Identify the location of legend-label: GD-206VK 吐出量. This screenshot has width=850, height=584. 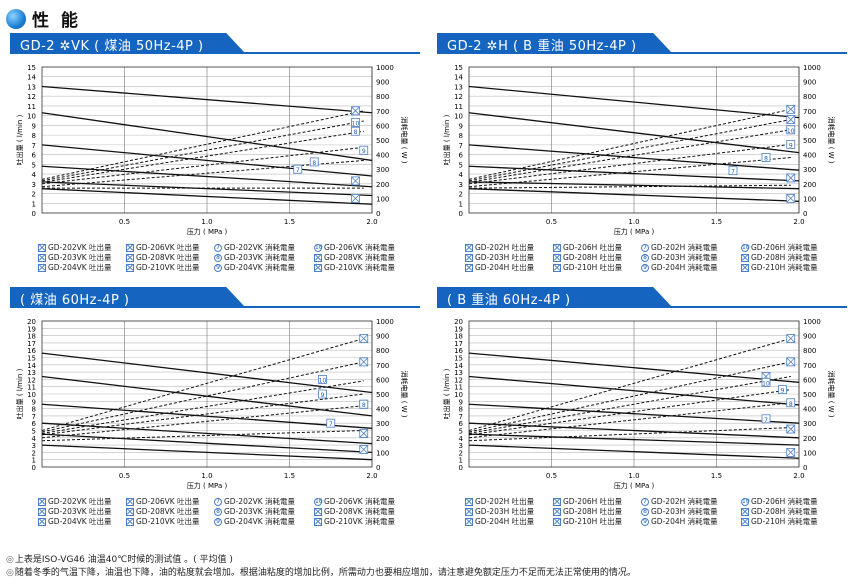
(168, 247).